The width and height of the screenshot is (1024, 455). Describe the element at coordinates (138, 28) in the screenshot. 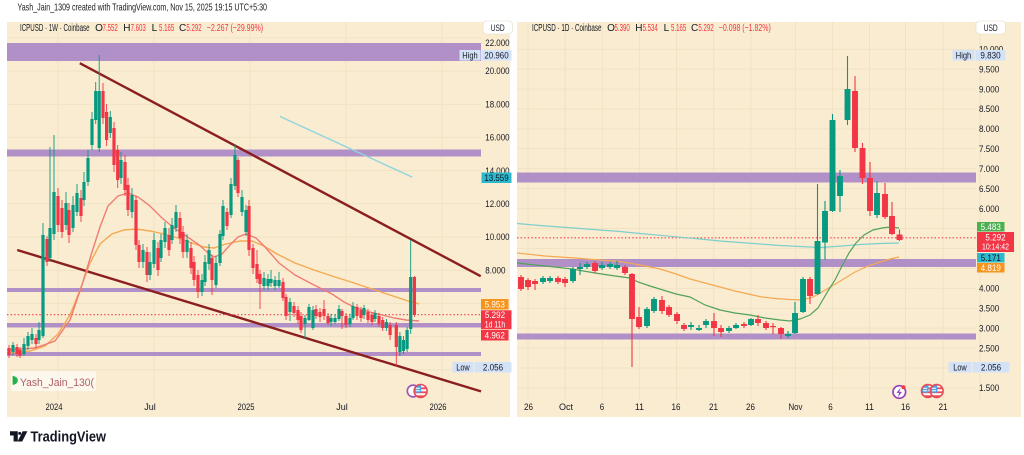

I see `svg-text: 7.603` at that location.